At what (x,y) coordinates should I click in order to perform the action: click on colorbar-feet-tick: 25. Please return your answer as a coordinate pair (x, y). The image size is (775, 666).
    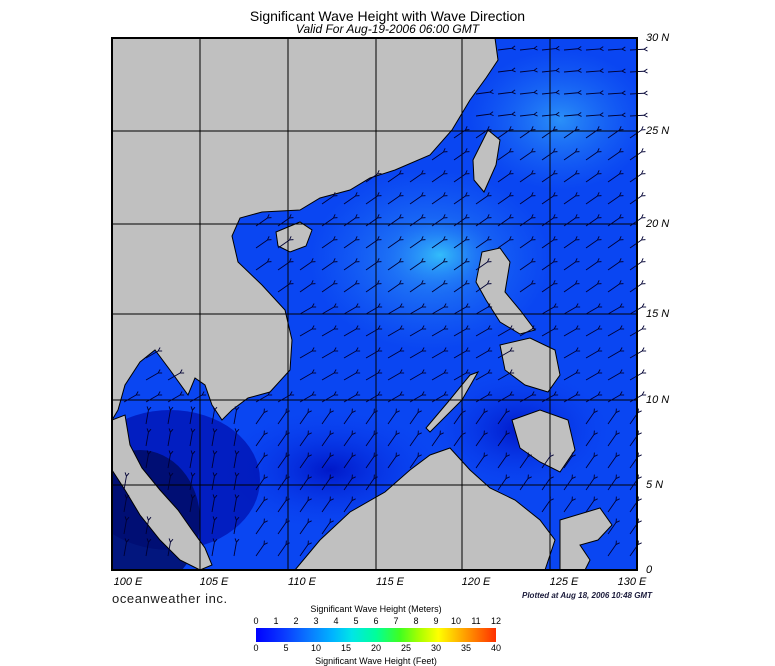
    Looking at the image, I should click on (406, 648).